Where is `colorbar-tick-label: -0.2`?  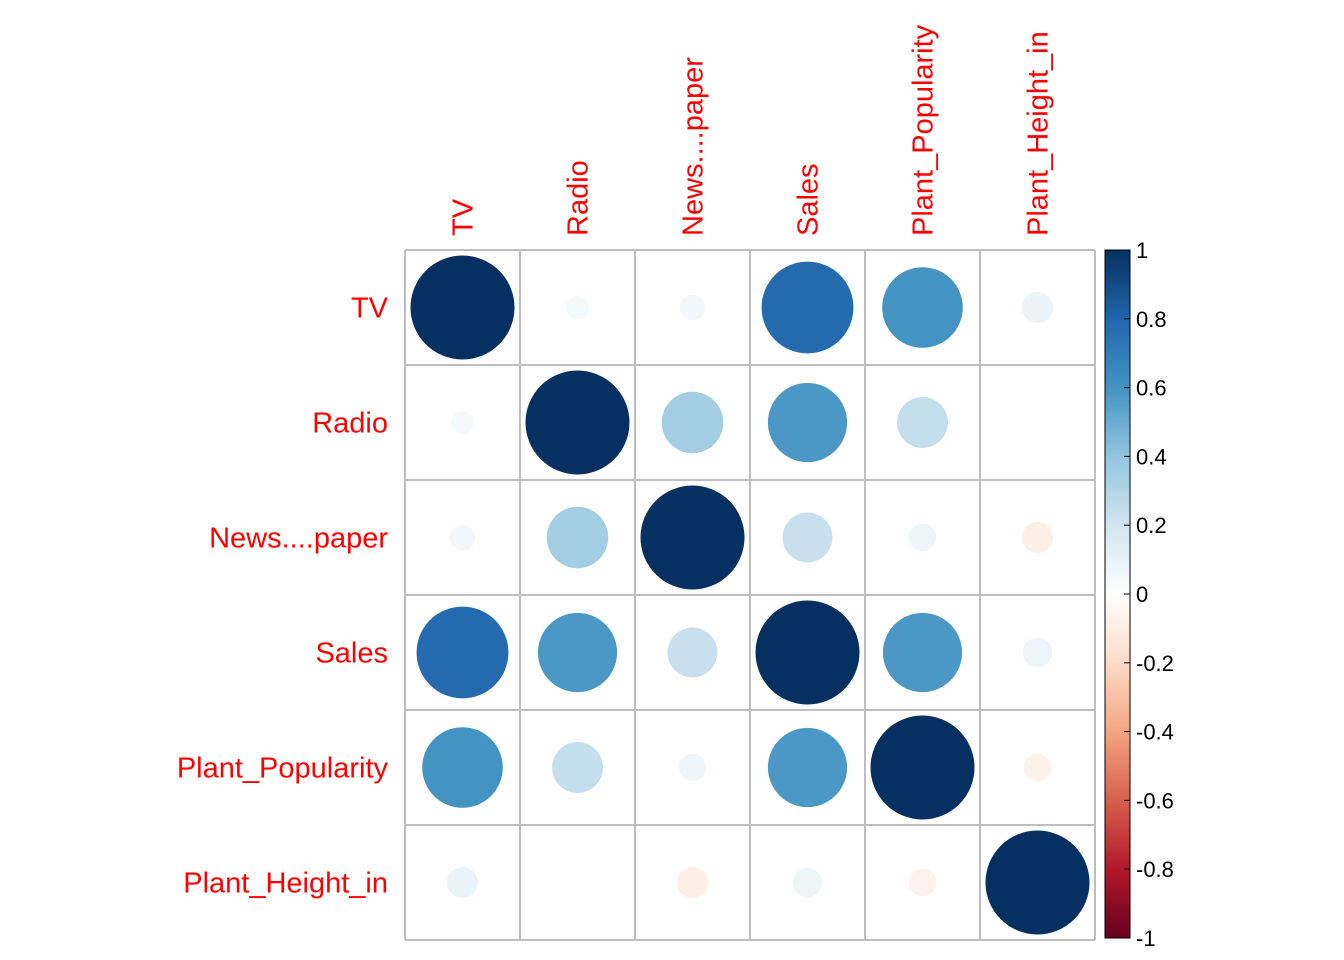
colorbar-tick-label: -0.2 is located at coordinates (1155, 663).